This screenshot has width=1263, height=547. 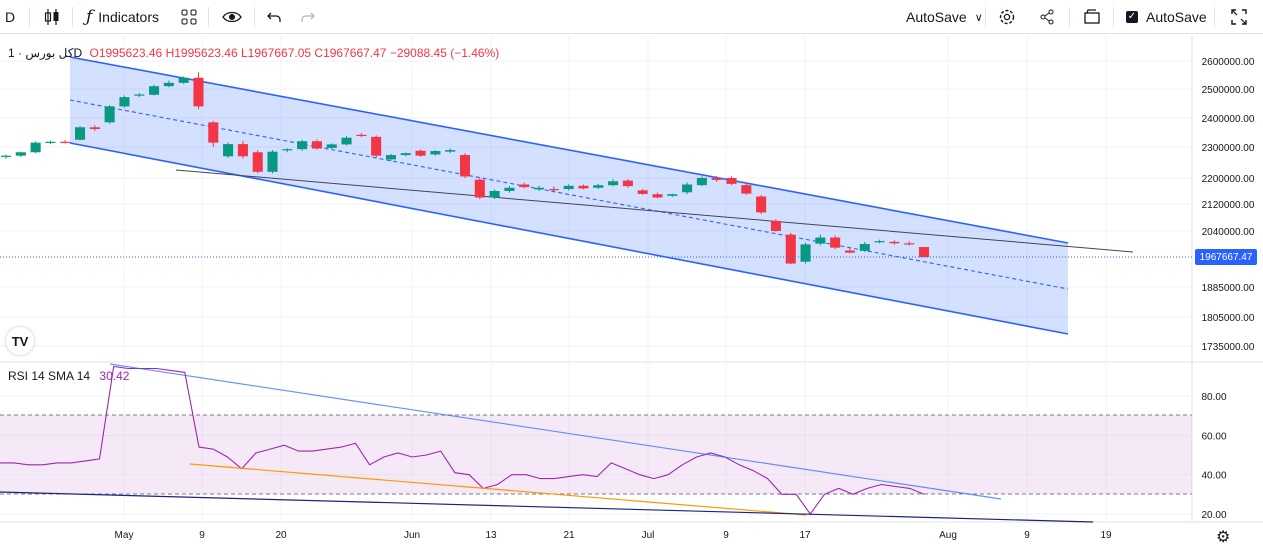 I want to click on checkbox-icon: ✓, so click(x=1132, y=17).